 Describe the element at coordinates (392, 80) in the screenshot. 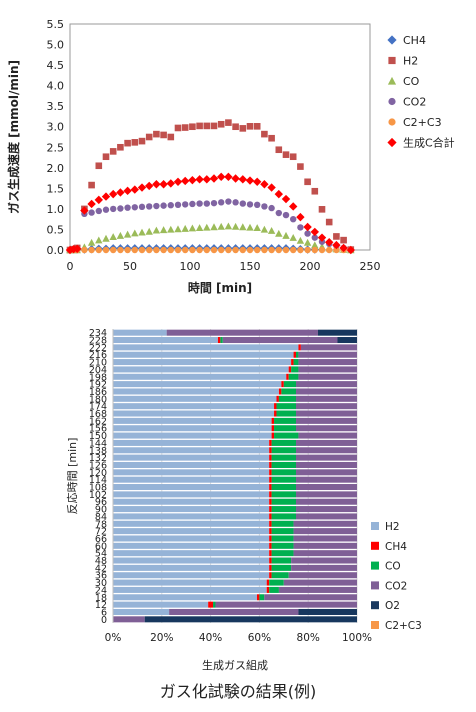

I see `legend-marker-CO` at that location.